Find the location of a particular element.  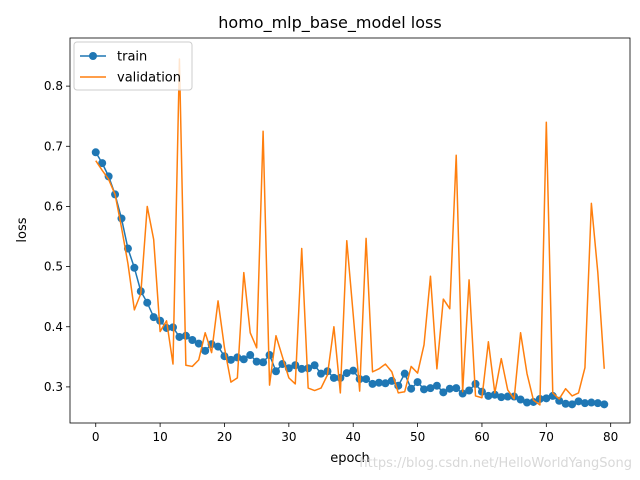

x-tick-label: 60 is located at coordinates (481, 437).